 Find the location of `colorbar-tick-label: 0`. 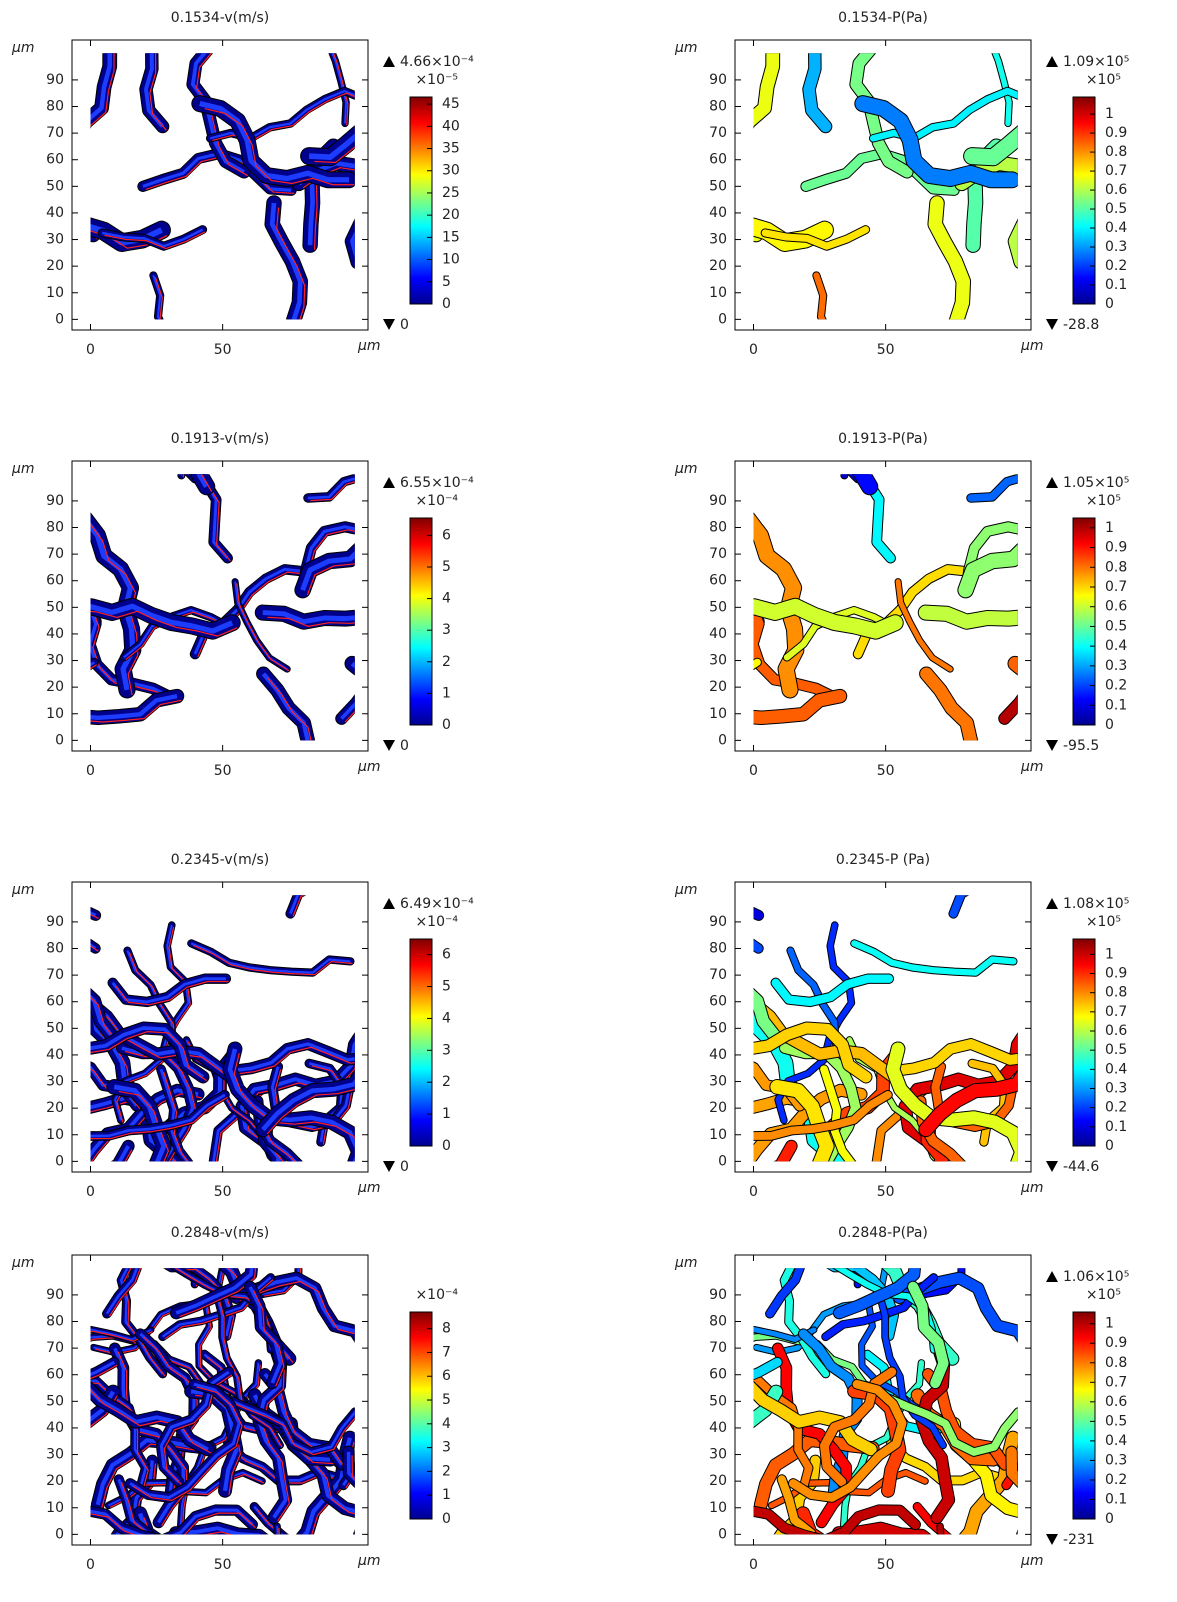

colorbar-tick-label: 0 is located at coordinates (1109, 725).